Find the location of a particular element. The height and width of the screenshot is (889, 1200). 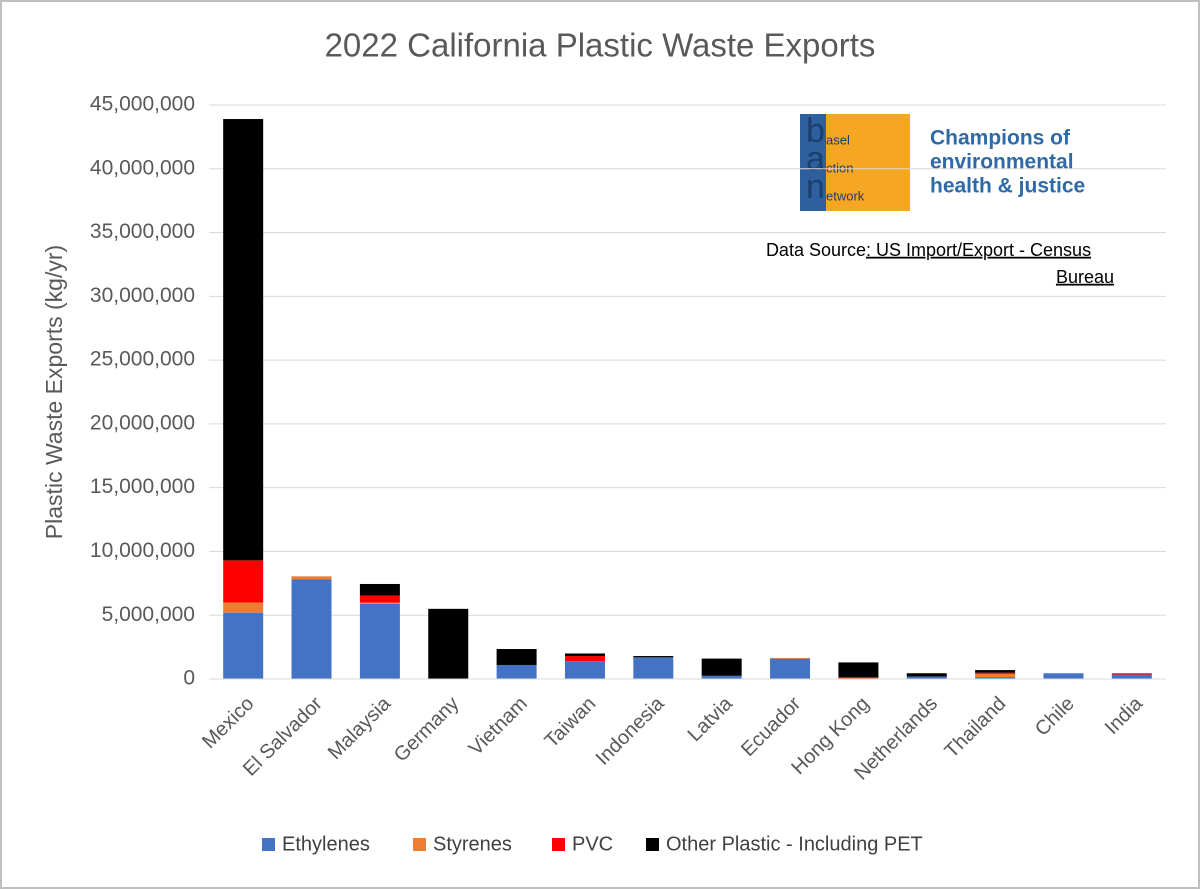

logo-strip is located at coordinates (813, 162).